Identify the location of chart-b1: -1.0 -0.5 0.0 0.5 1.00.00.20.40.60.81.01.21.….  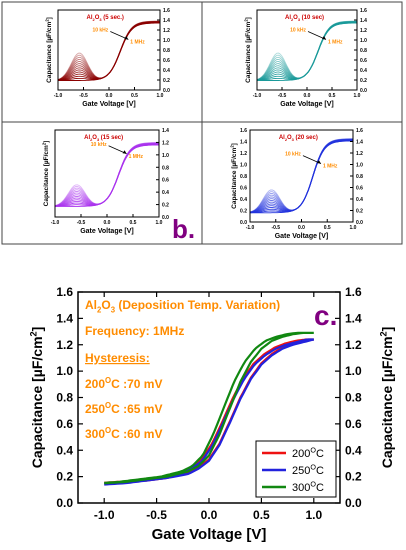
(102, 183).